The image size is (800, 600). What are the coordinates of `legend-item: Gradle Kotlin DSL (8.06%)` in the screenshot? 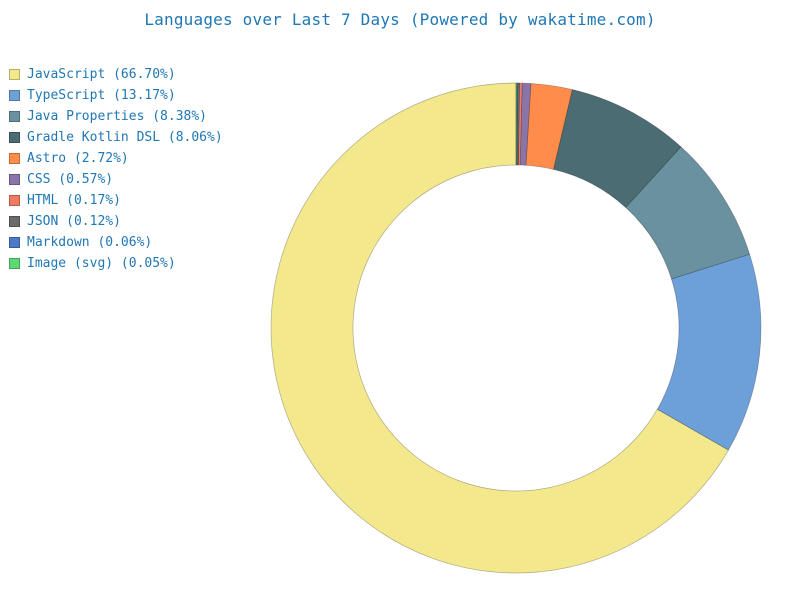 It's located at (116, 137).